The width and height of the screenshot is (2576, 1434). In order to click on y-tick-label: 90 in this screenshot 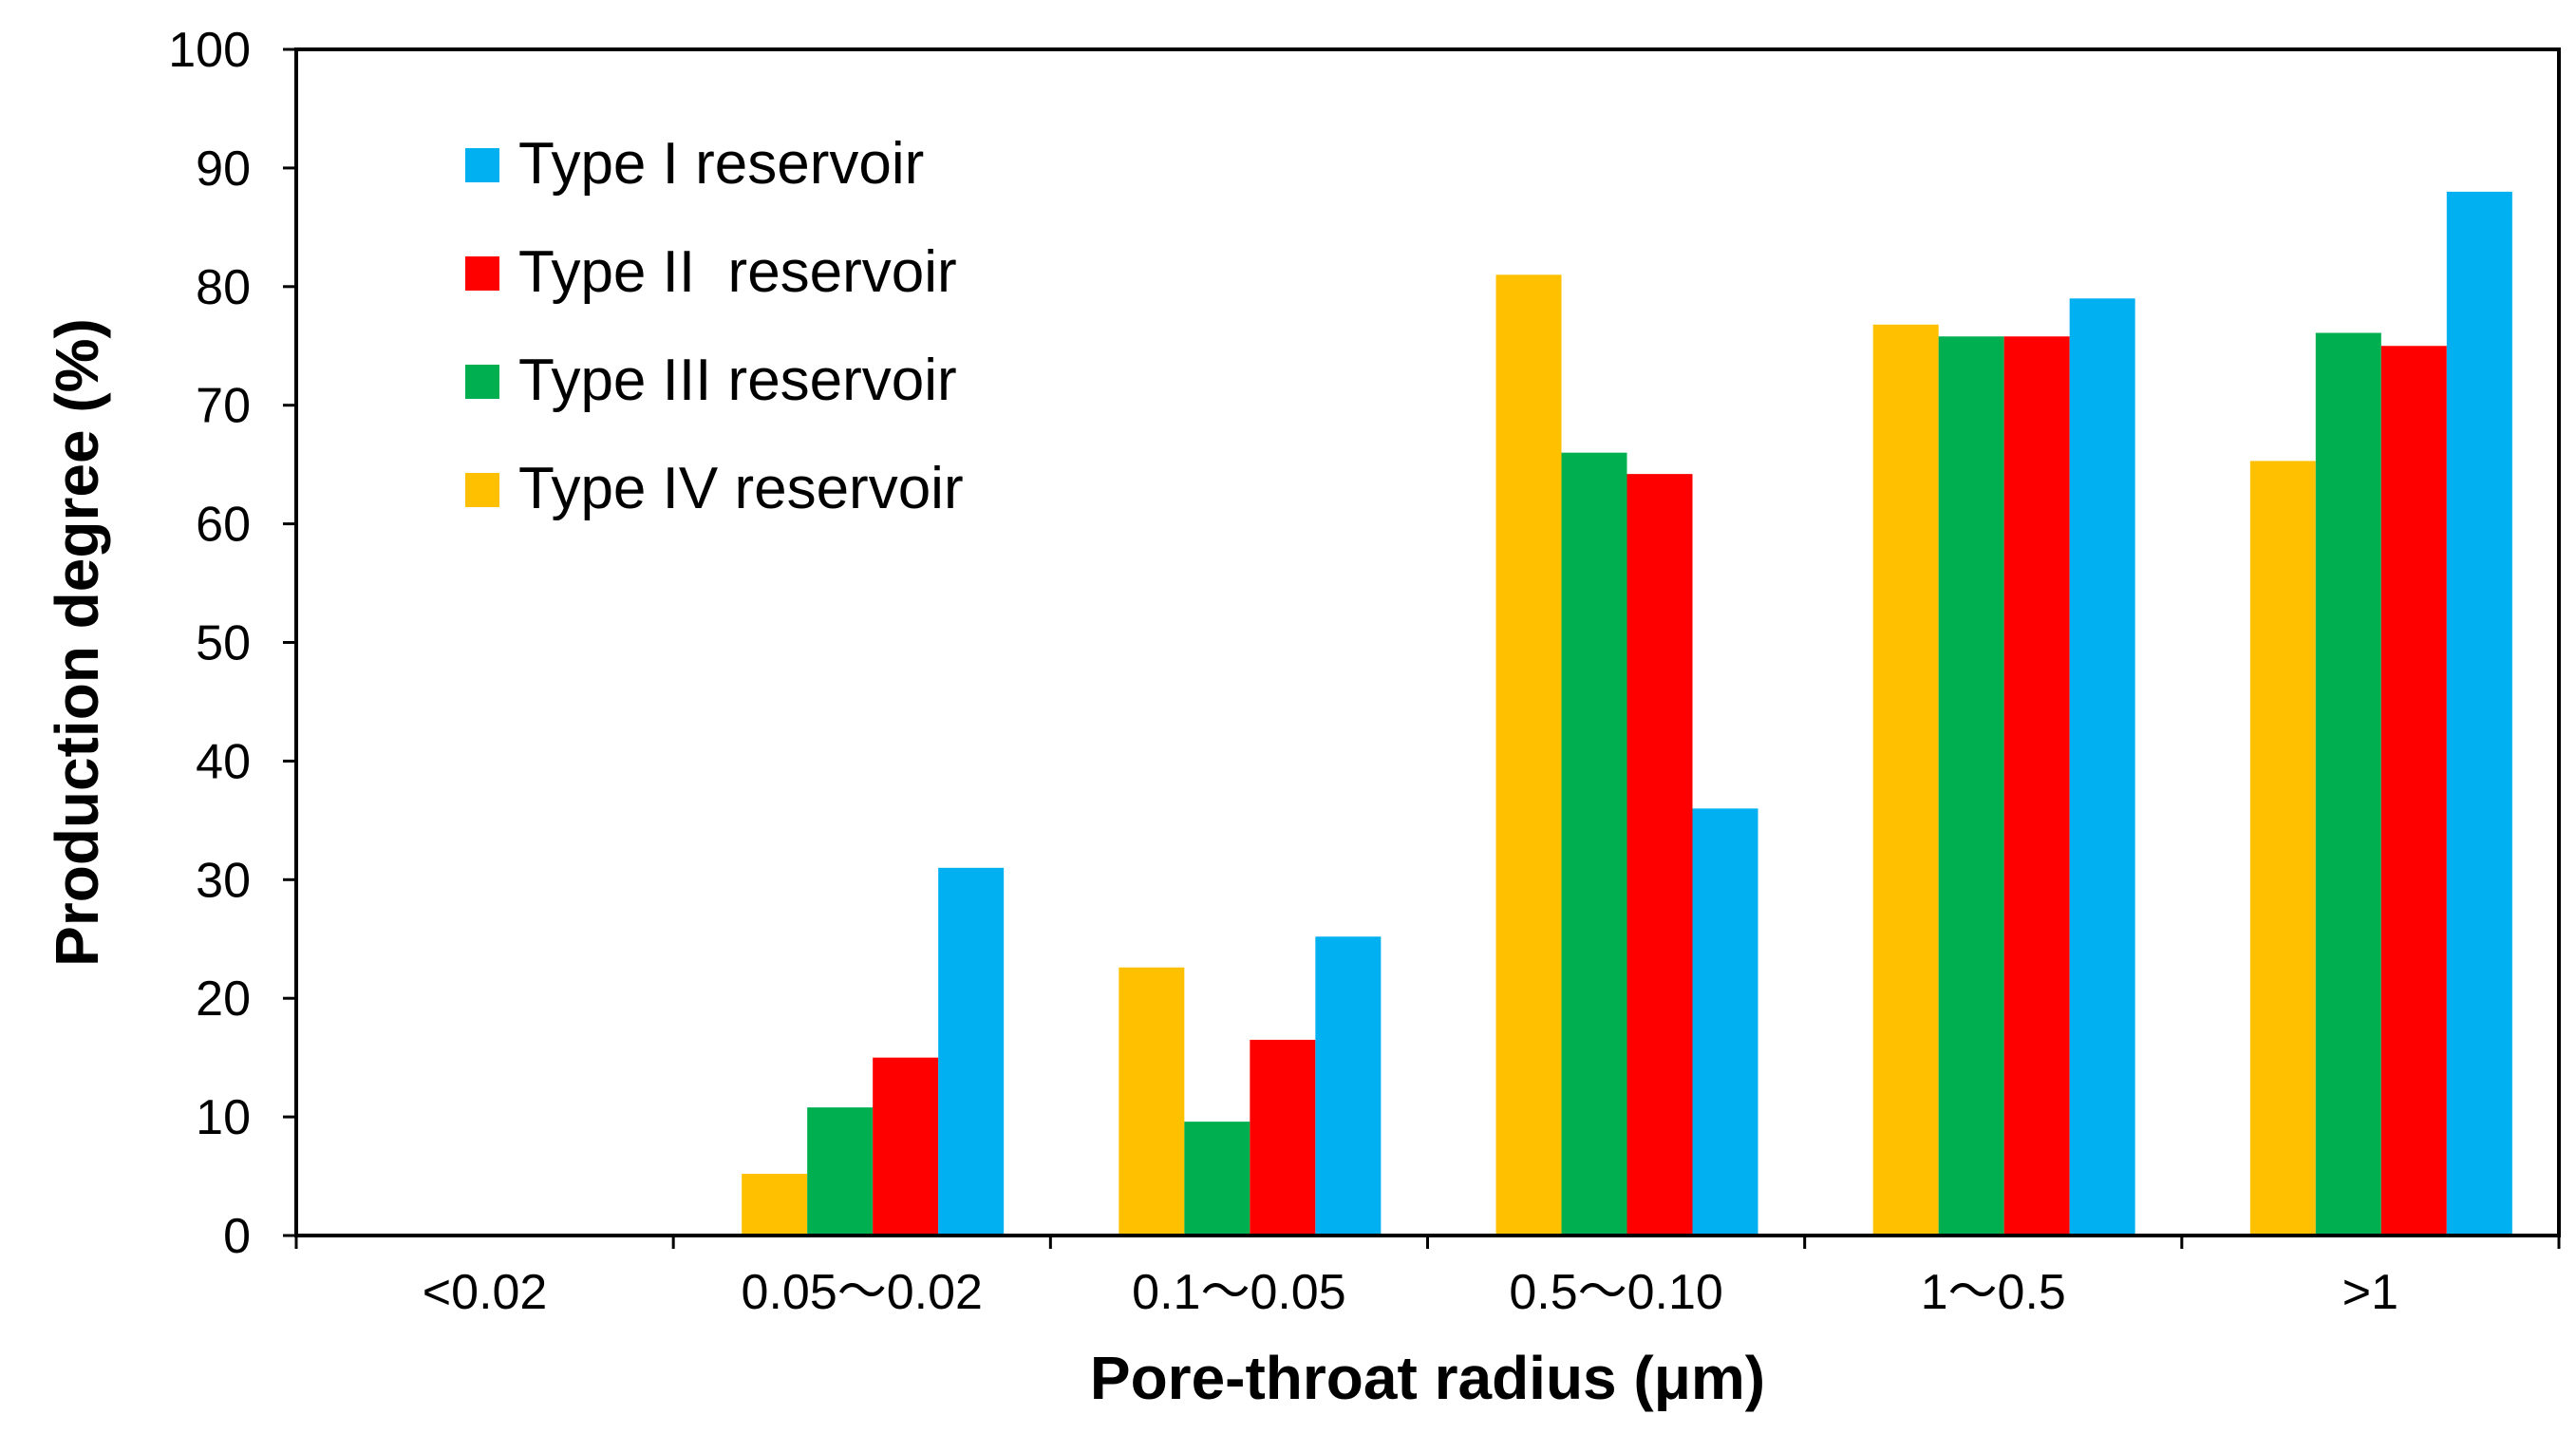, I will do `click(223, 170)`.